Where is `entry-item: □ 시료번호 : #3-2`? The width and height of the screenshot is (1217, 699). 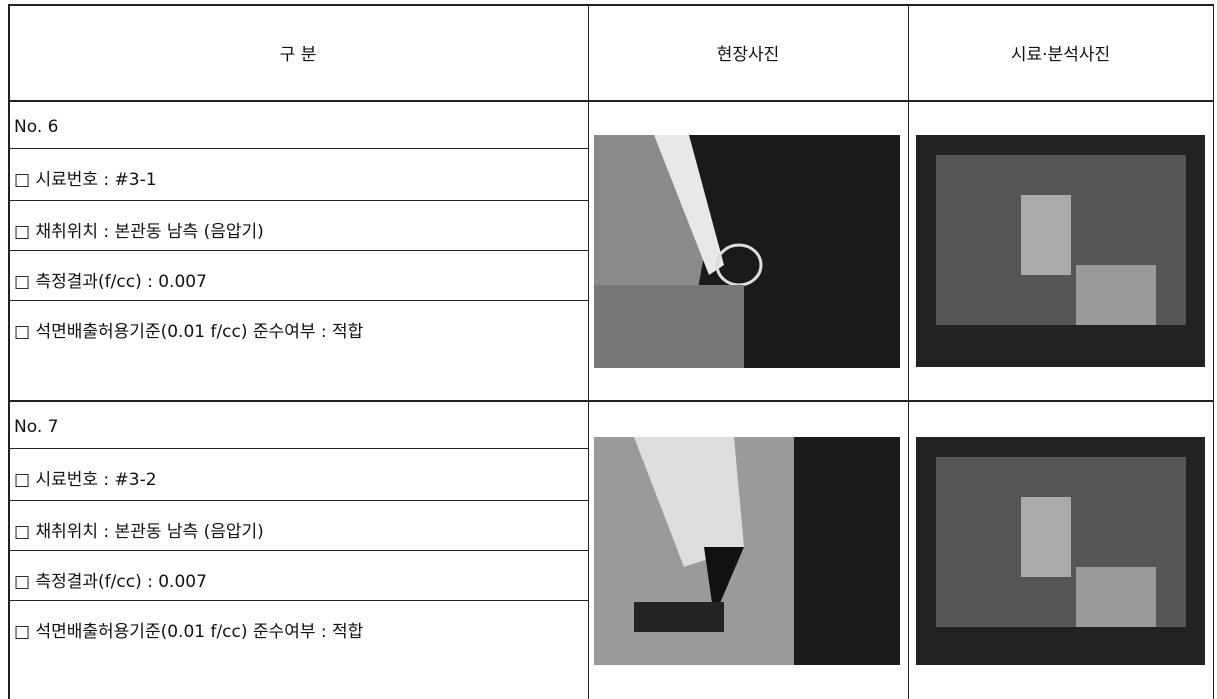 entry-item: □ 시료번호 : #3-2 is located at coordinates (85, 480).